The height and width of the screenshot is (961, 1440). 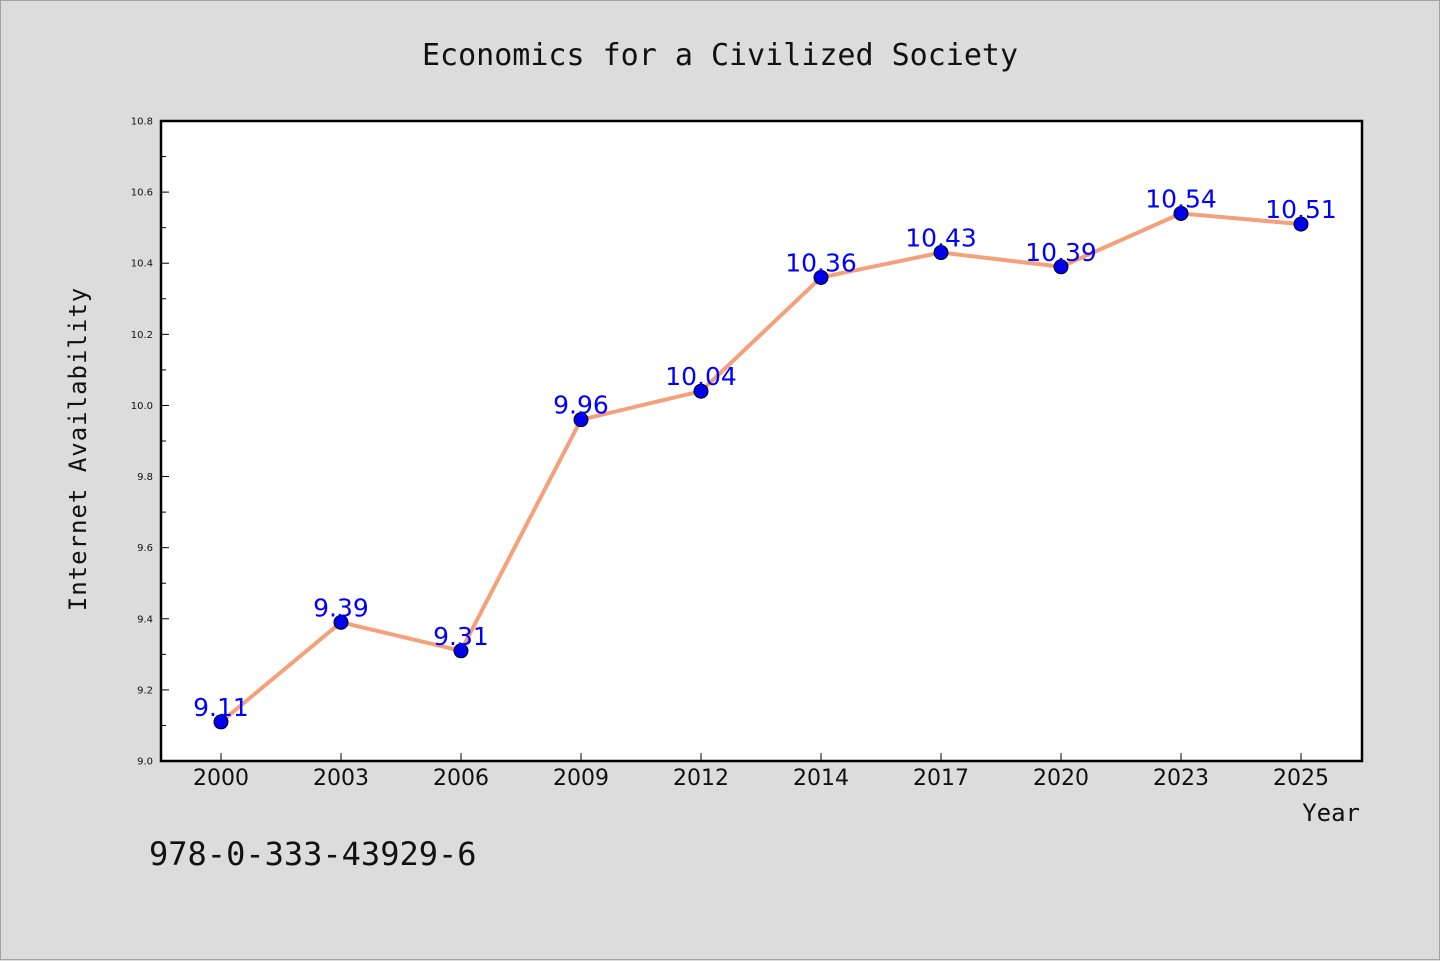 I want to click on x-tick-label: 2025, so click(x=1301, y=778).